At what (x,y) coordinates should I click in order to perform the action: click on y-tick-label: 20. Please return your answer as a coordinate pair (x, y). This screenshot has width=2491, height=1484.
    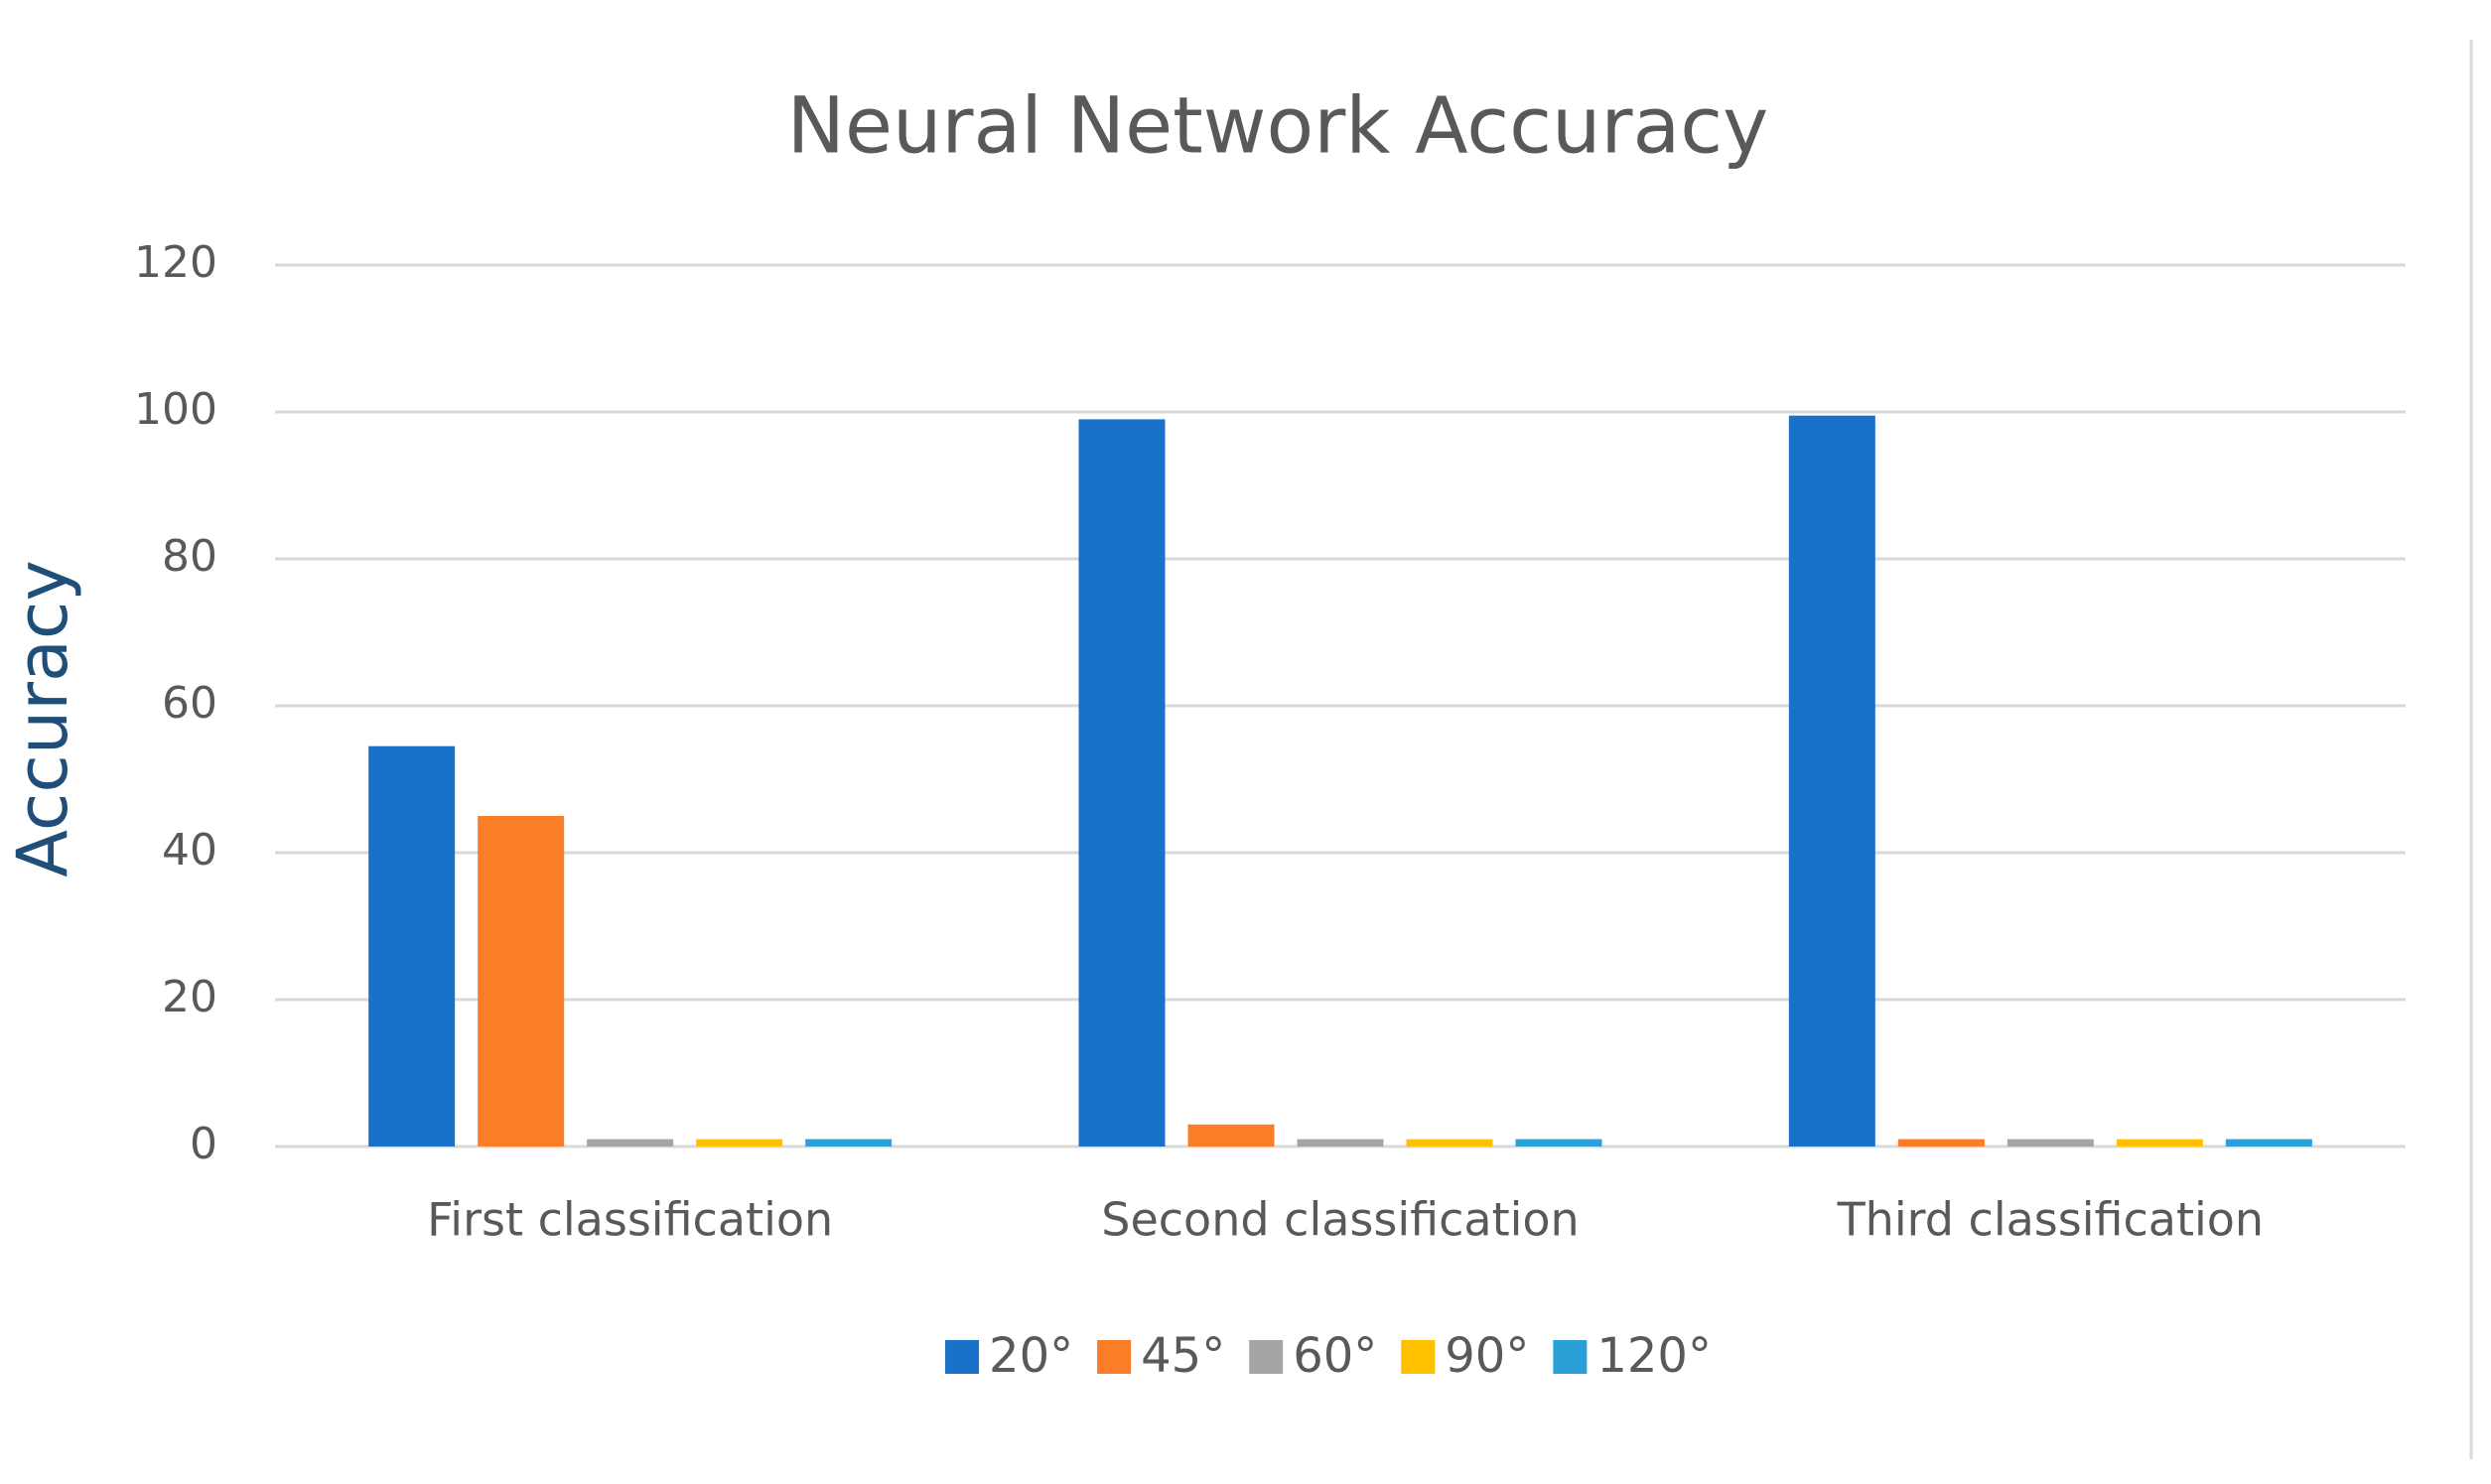
    Looking at the image, I should click on (189, 997).